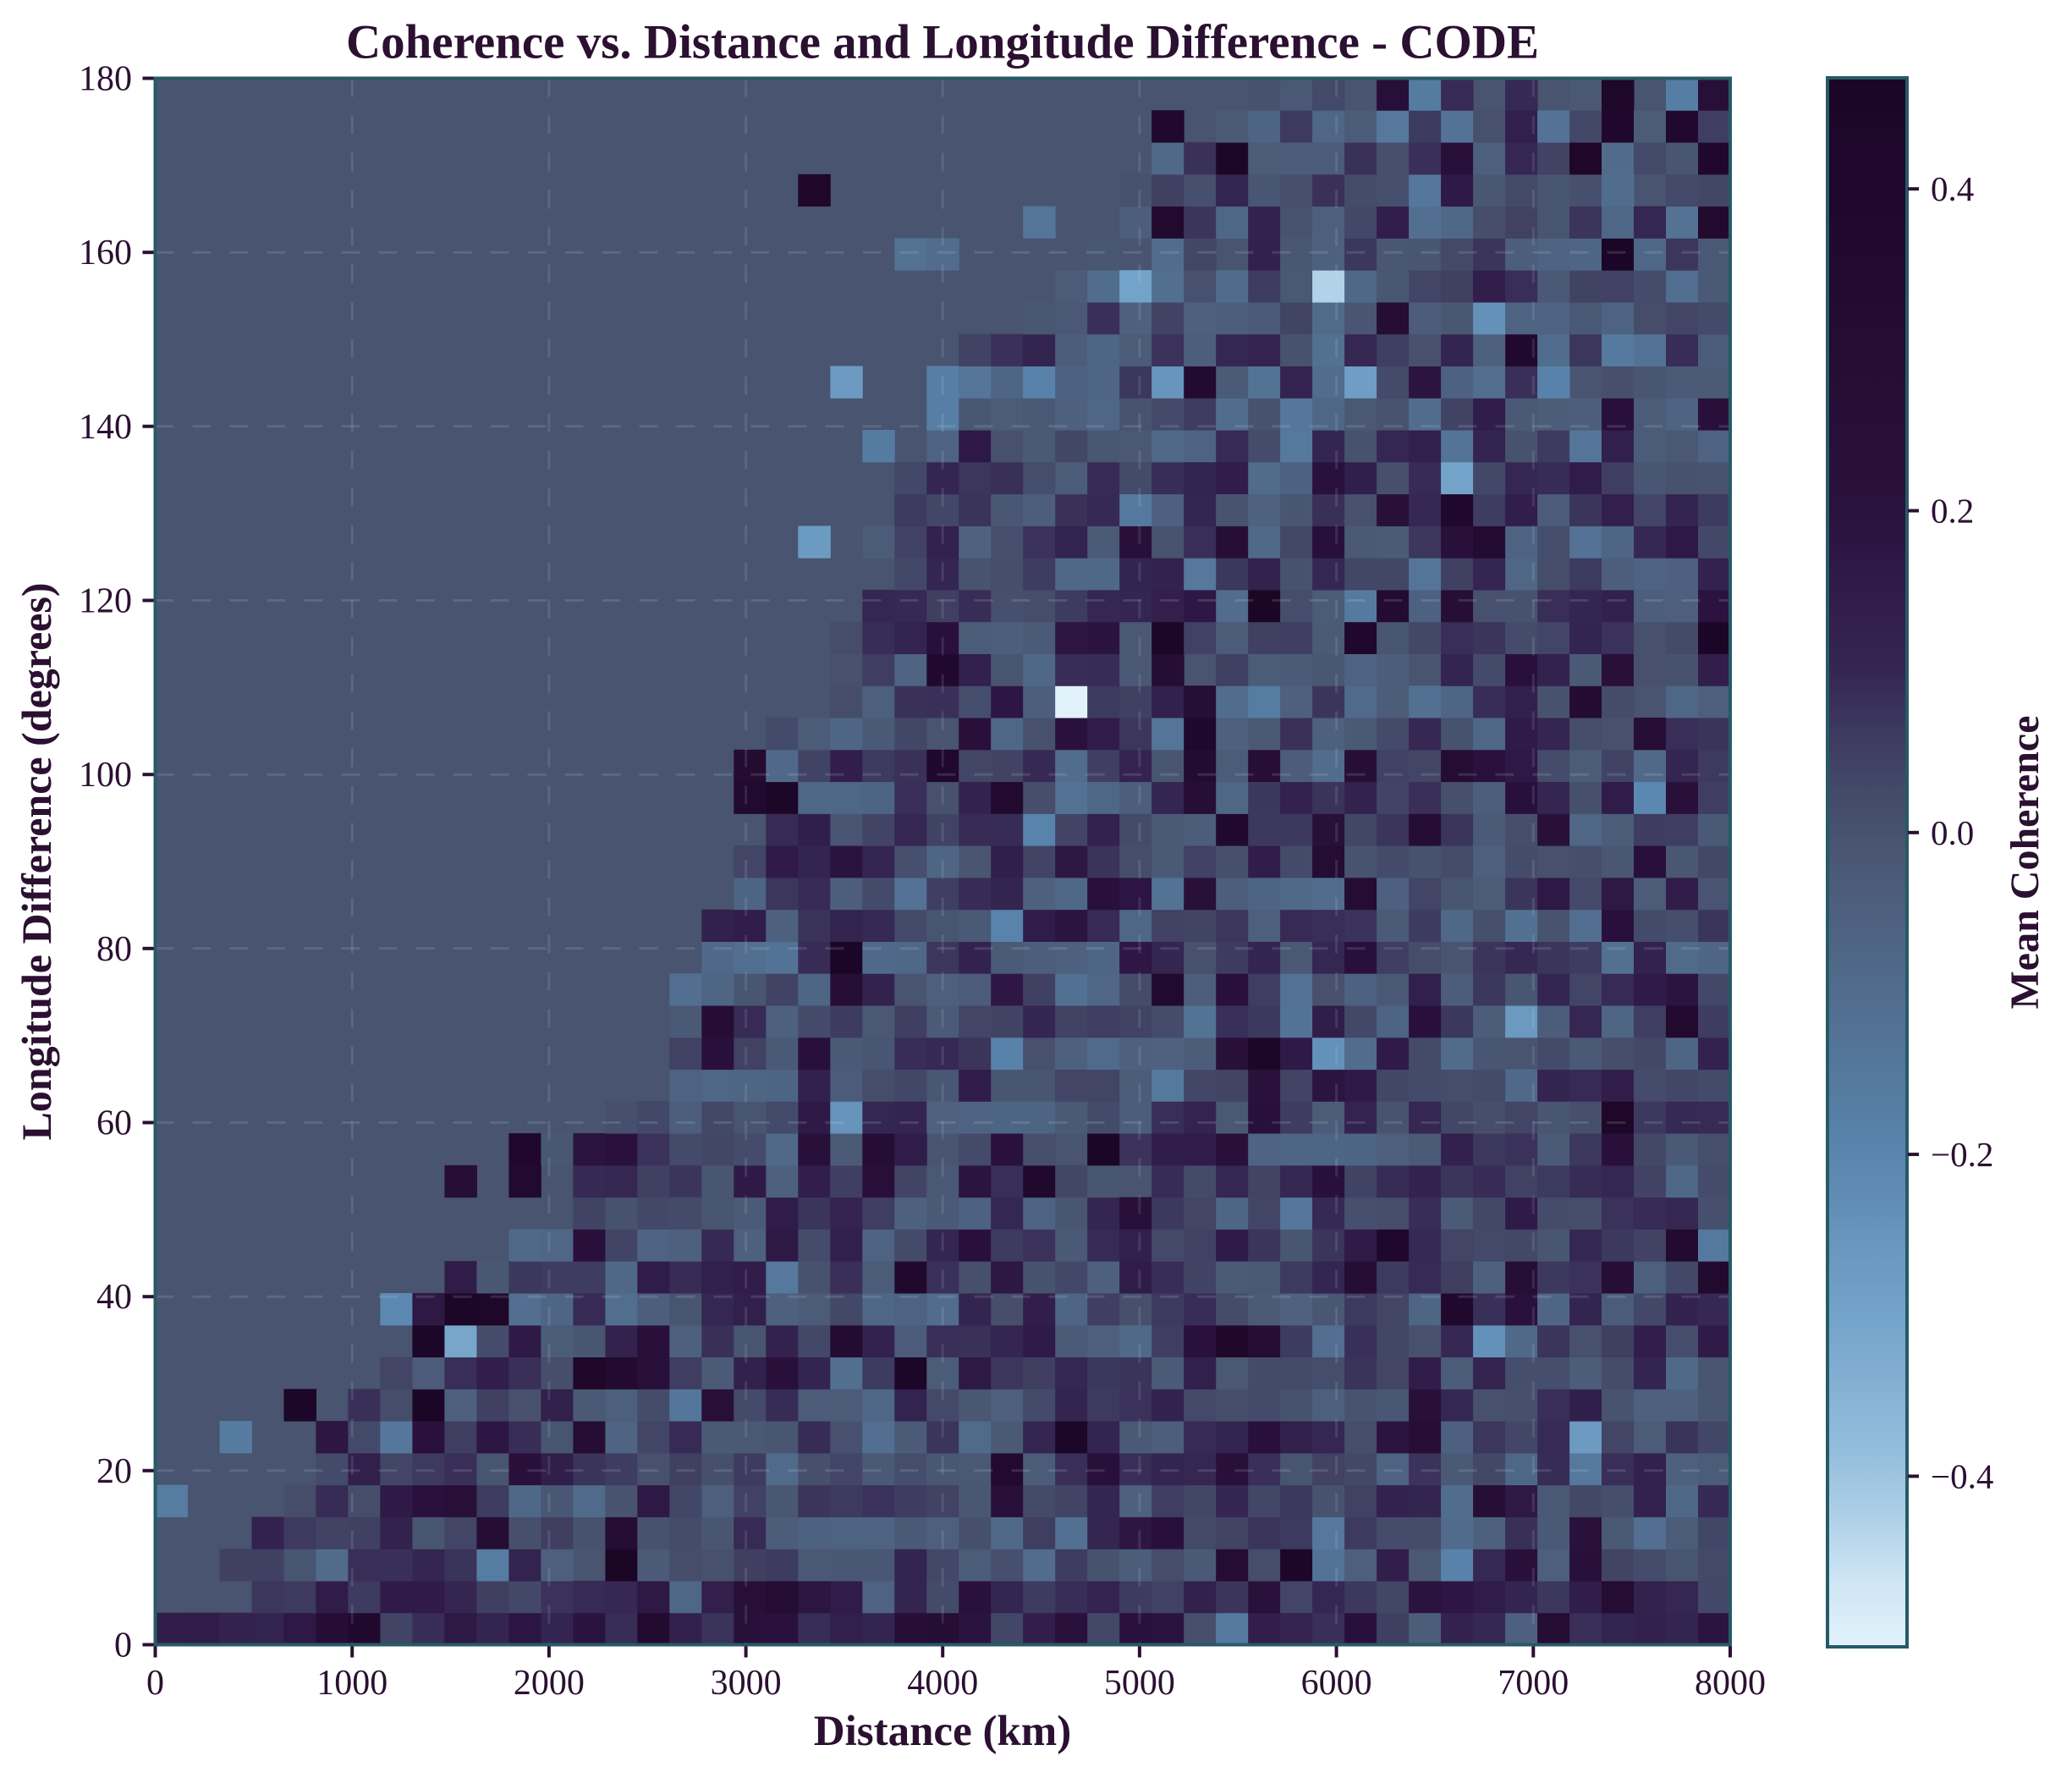  I want to click on svg-text: 2000, so click(549, 1683).